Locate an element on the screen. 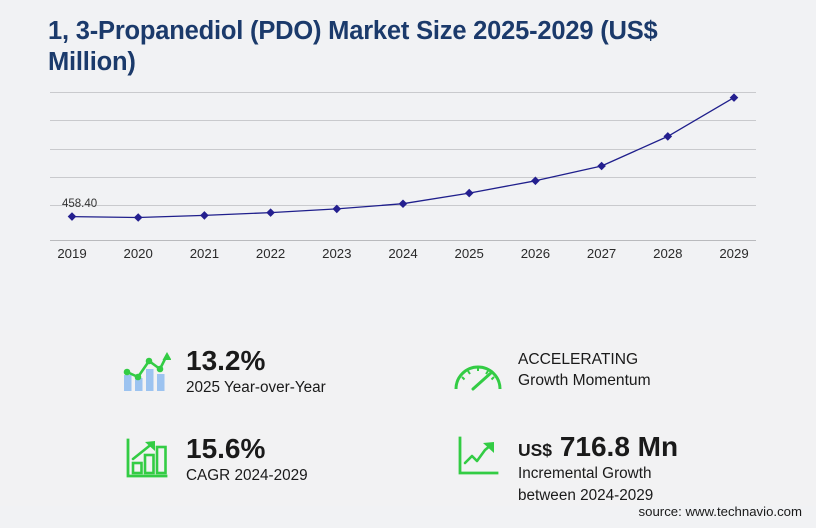  x-tick-2026: 2026 is located at coordinates (535, 253).